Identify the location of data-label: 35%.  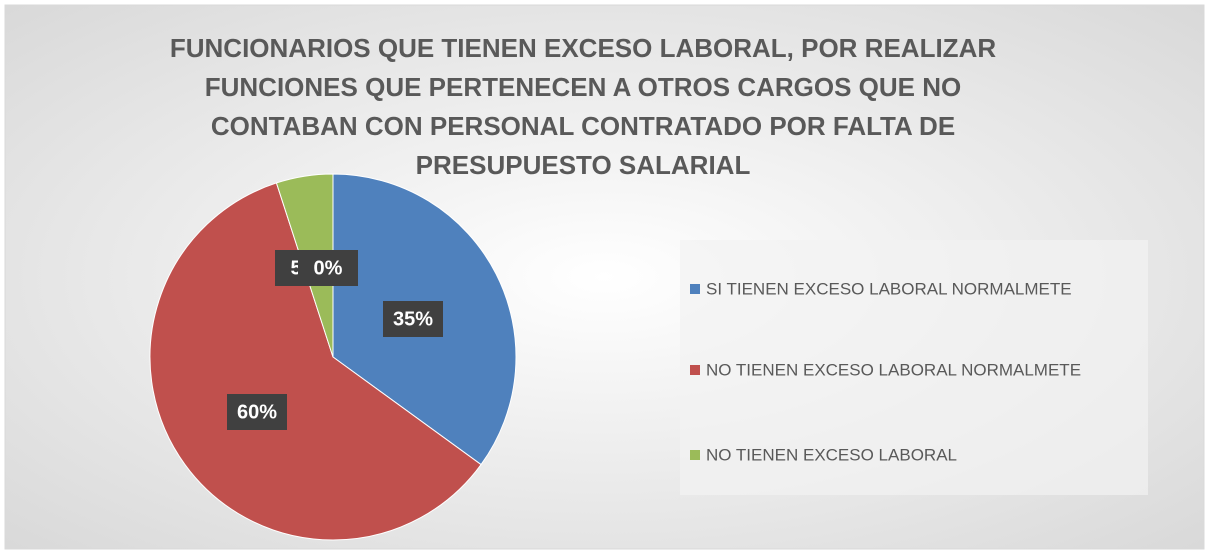
(413, 319).